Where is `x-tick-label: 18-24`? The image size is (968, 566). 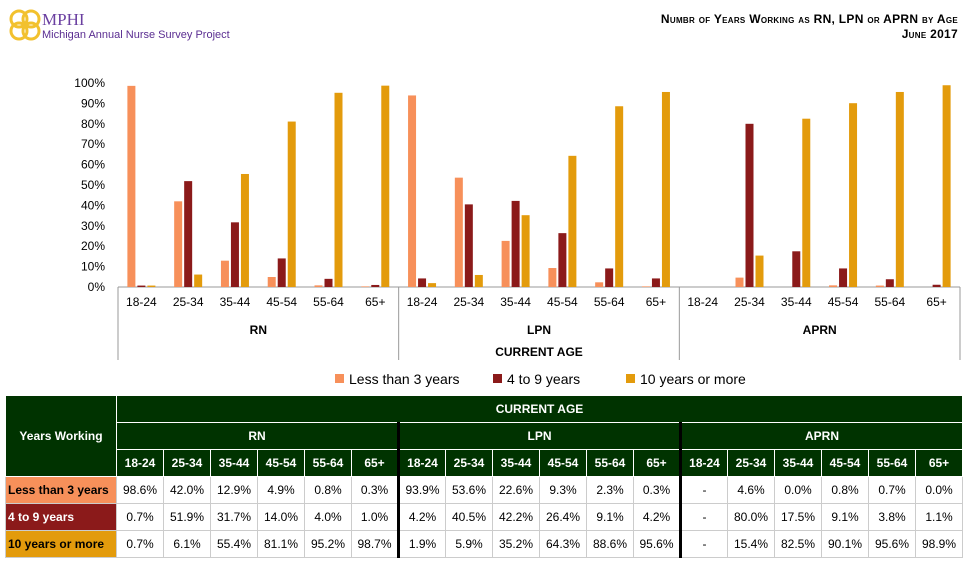
x-tick-label: 18-24 is located at coordinates (422, 302).